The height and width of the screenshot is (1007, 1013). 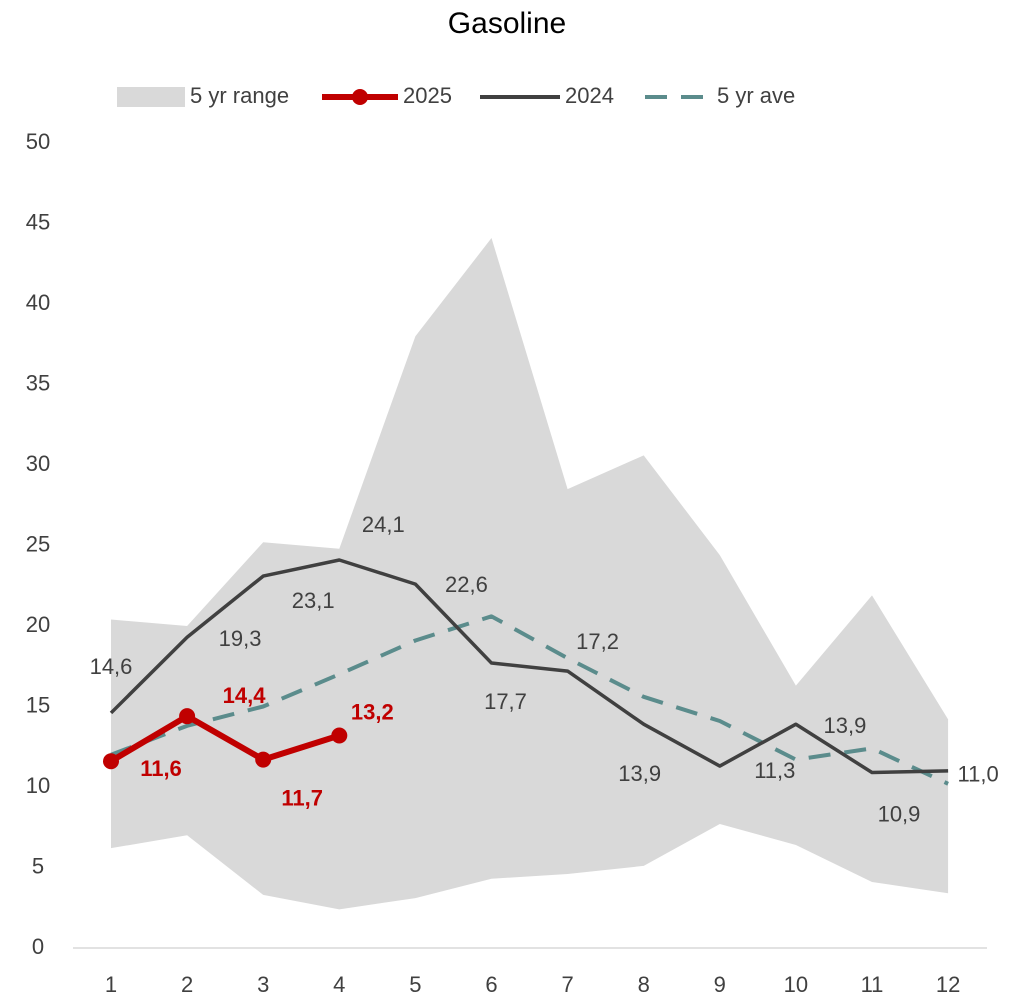 I want to click on y-tick-label: 30, so click(x=38, y=463).